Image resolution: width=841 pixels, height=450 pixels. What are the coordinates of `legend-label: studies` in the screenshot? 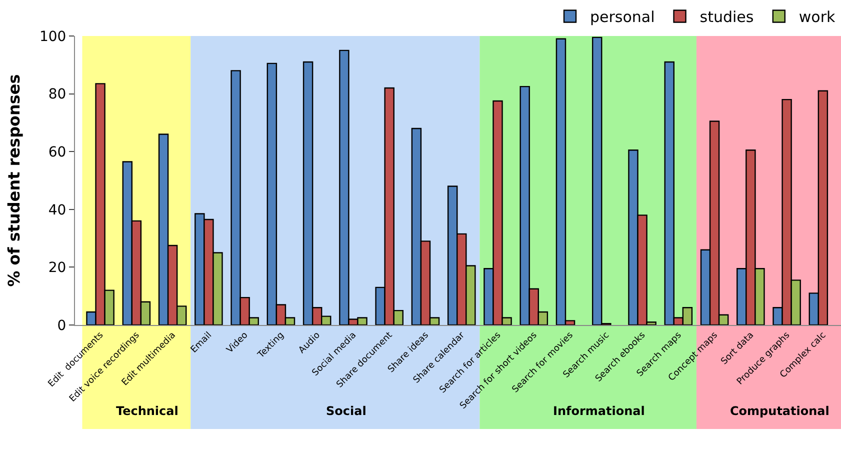 It's located at (727, 17).